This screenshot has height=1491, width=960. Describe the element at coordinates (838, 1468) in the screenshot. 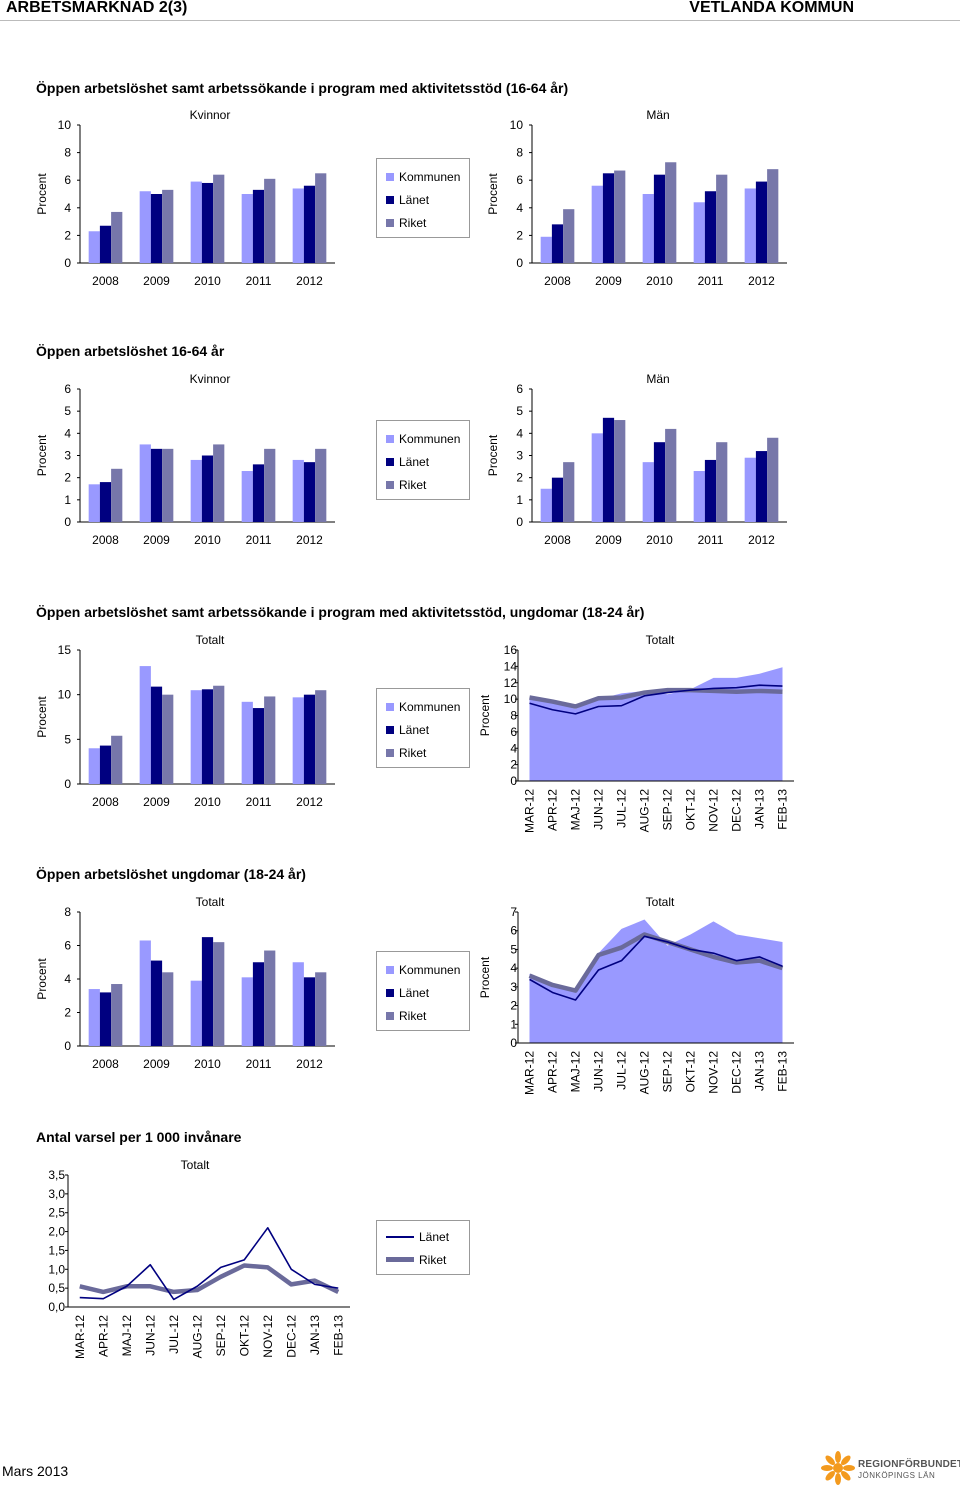

I see `sun-logo-icon` at that location.